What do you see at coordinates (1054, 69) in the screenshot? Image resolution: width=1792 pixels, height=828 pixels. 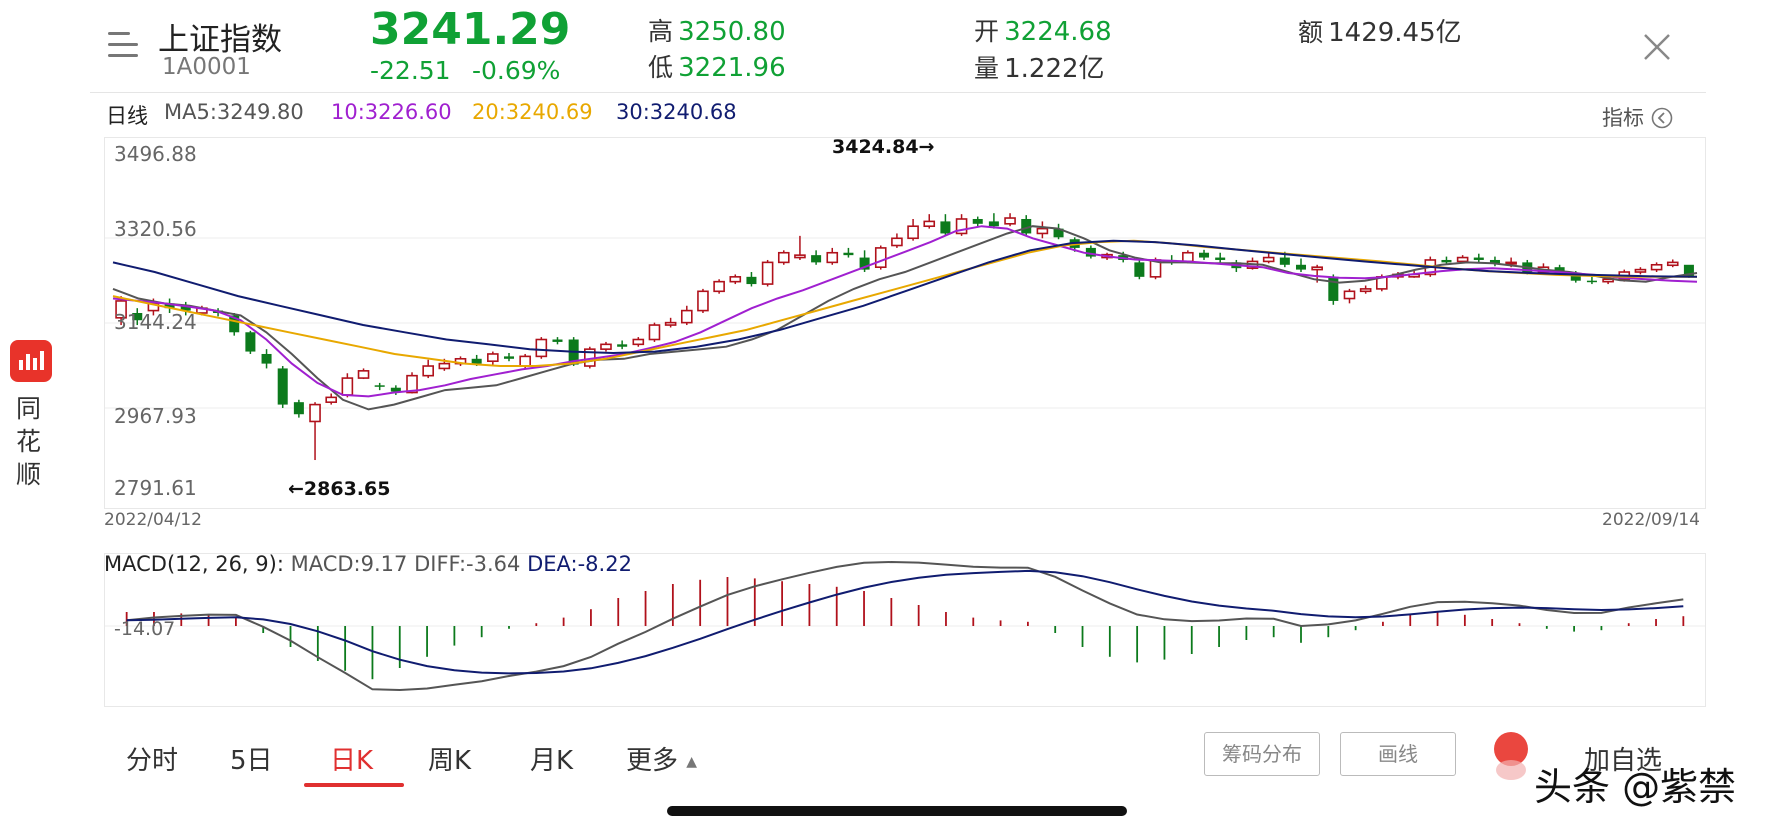 I see `volume-value: 1.222亿` at bounding box center [1054, 69].